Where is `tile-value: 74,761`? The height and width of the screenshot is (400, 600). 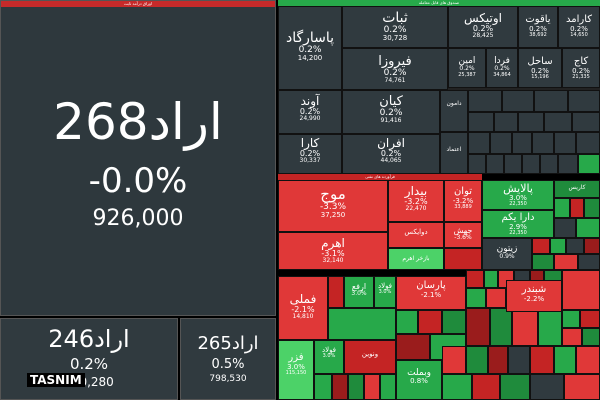
tile-value: 74,761 is located at coordinates (395, 81).